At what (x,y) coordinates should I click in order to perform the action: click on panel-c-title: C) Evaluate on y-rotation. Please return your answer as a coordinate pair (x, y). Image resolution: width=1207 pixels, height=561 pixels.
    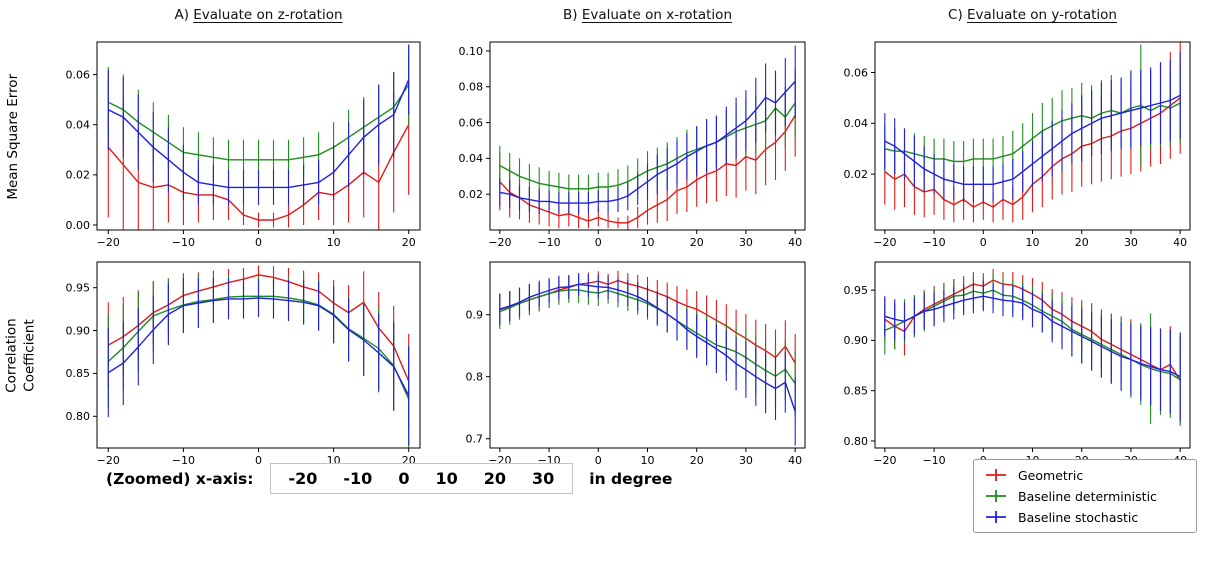
    Looking at the image, I should click on (1032, 15).